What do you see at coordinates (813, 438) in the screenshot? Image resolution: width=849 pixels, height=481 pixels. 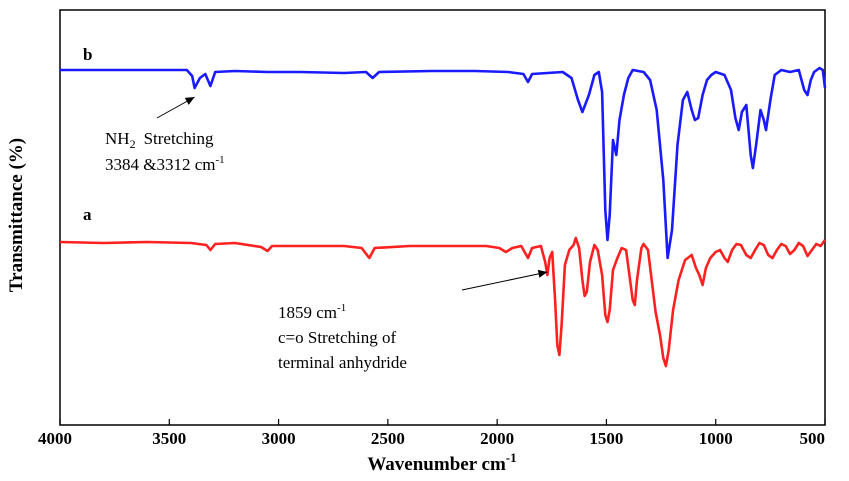 I see `x-tick-label-500: 500` at bounding box center [813, 438].